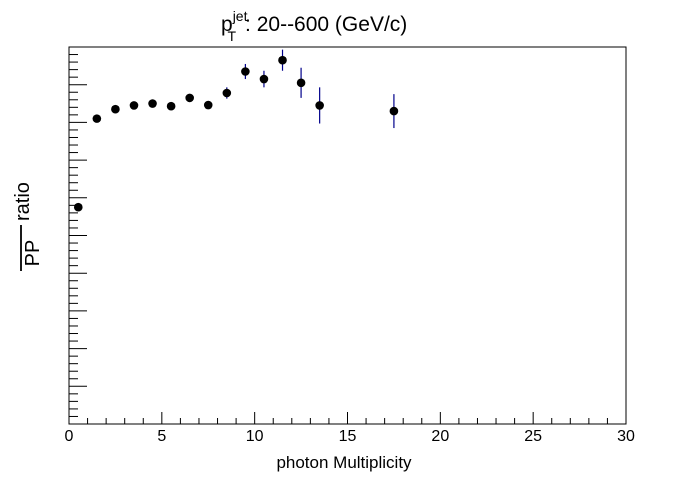 This screenshot has width=696, height=477. What do you see at coordinates (344, 462) in the screenshot?
I see `x-axis-title: photon Multiplicity` at bounding box center [344, 462].